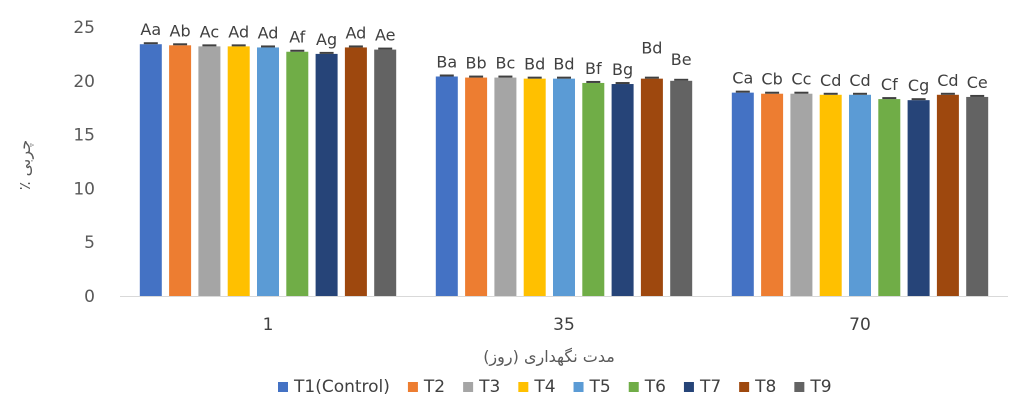 Image resolution: width=1026 pixels, height=403 pixels. I want to click on legend-label: T7, so click(710, 387).